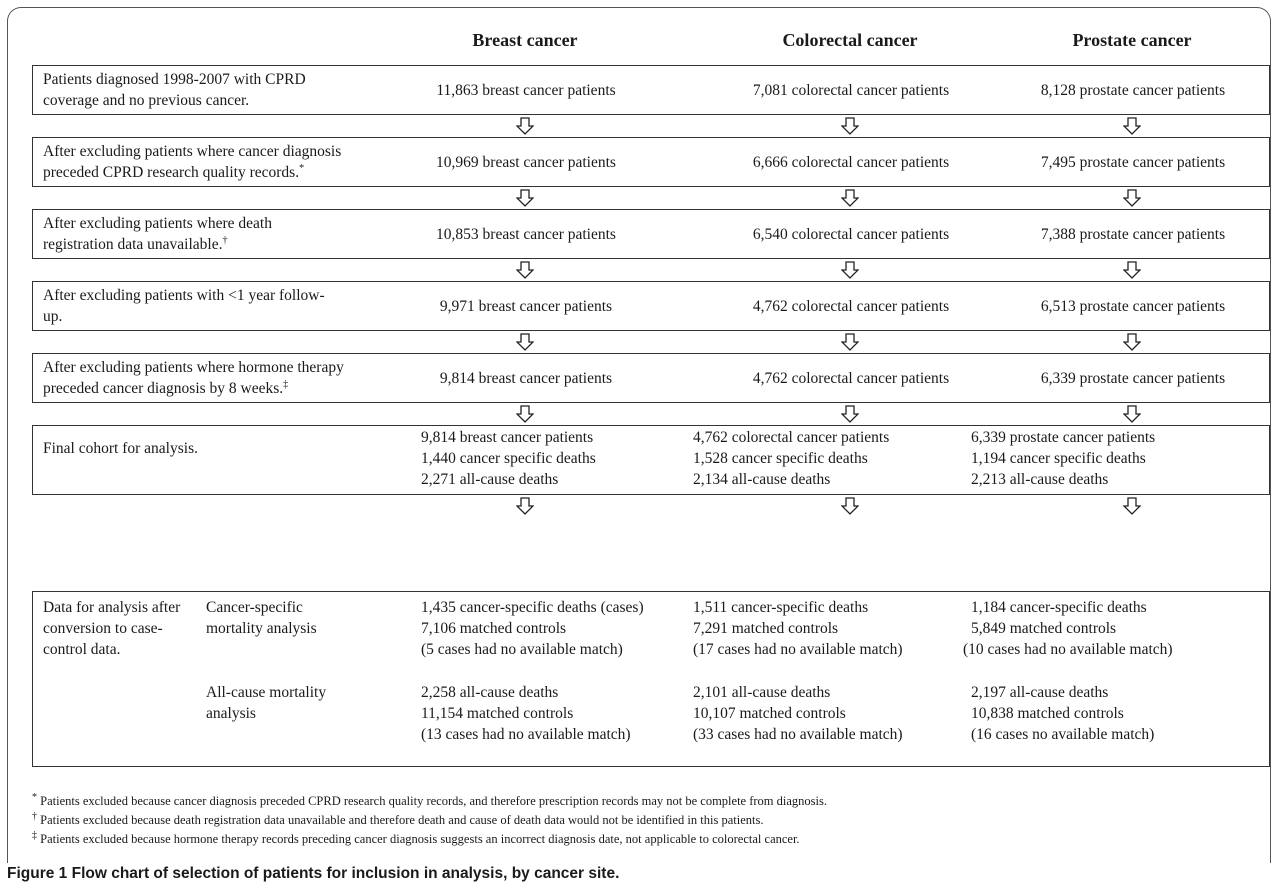 The width and height of the screenshot is (1279, 895). I want to click on analysis-value: 1,184 cancer-specific deaths, so click(1059, 607).